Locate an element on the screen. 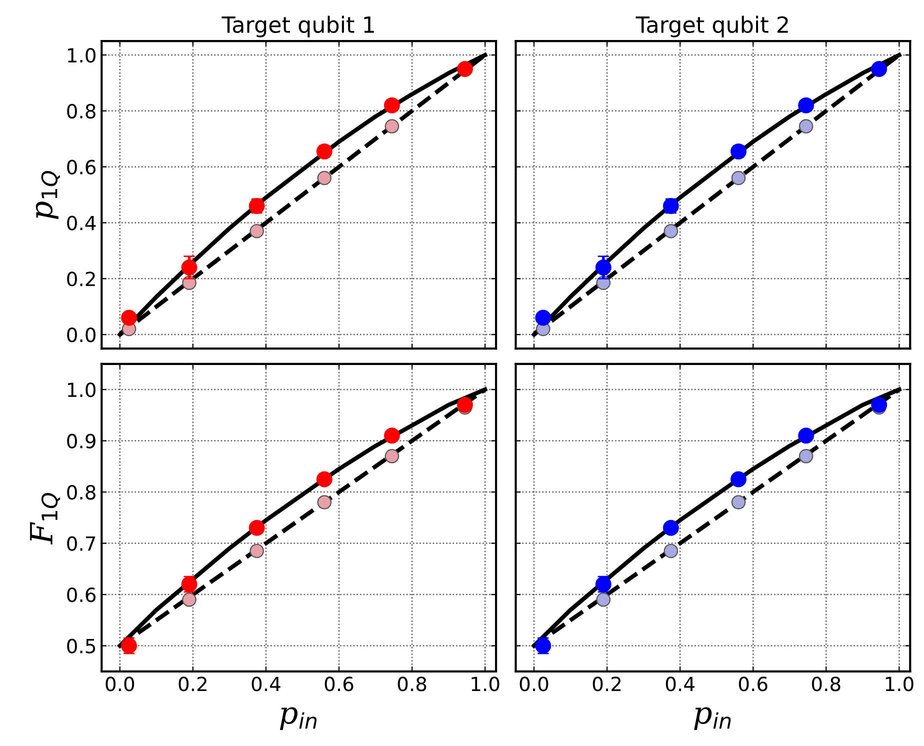  y-axis-title: F$_{1Q}$ is located at coordinates (45, 519).